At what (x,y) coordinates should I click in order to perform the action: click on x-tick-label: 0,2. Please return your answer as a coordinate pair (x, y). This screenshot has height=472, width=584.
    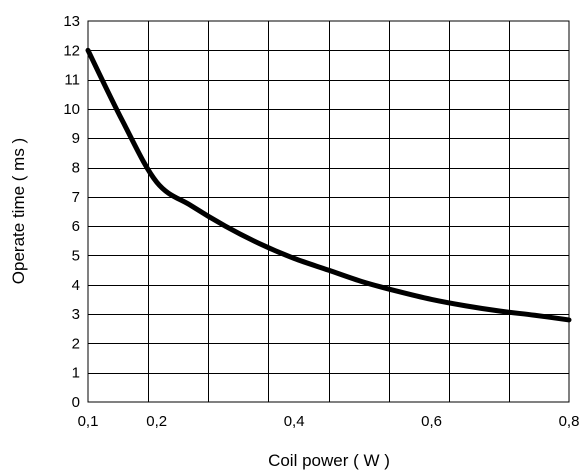
    Looking at the image, I should click on (156, 421).